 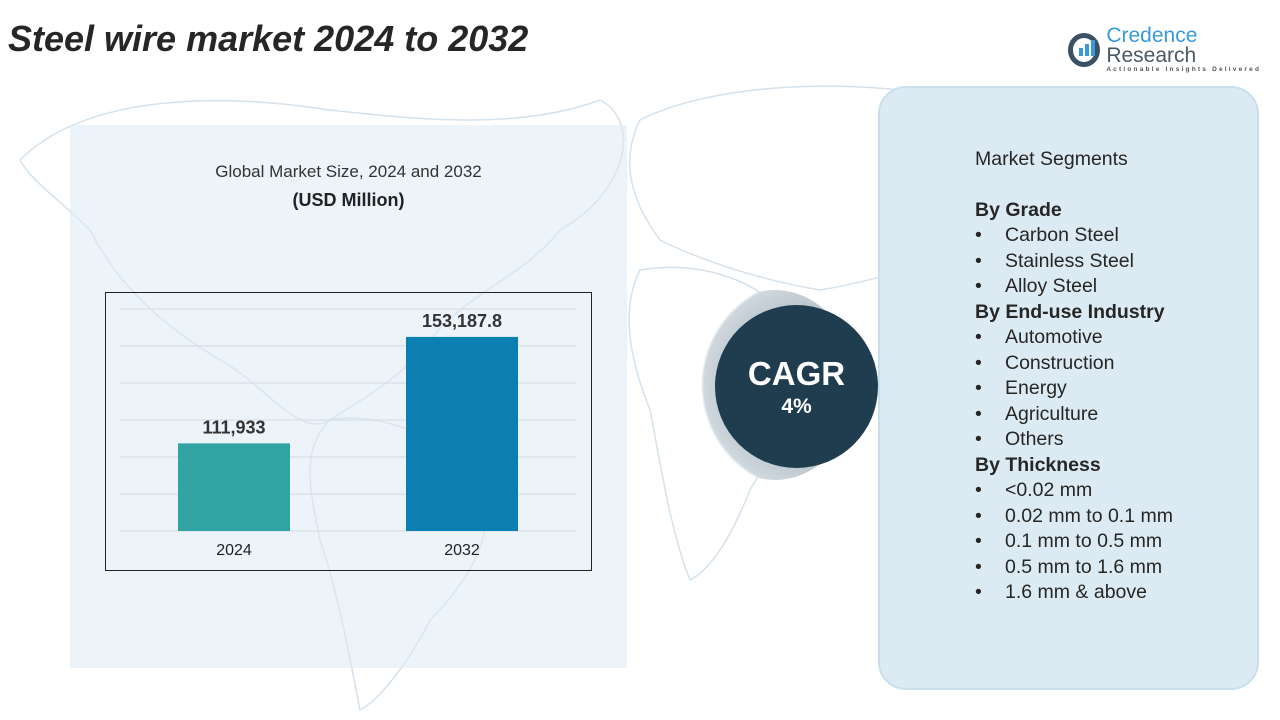 I want to click on bar-2024, so click(x=234, y=487).